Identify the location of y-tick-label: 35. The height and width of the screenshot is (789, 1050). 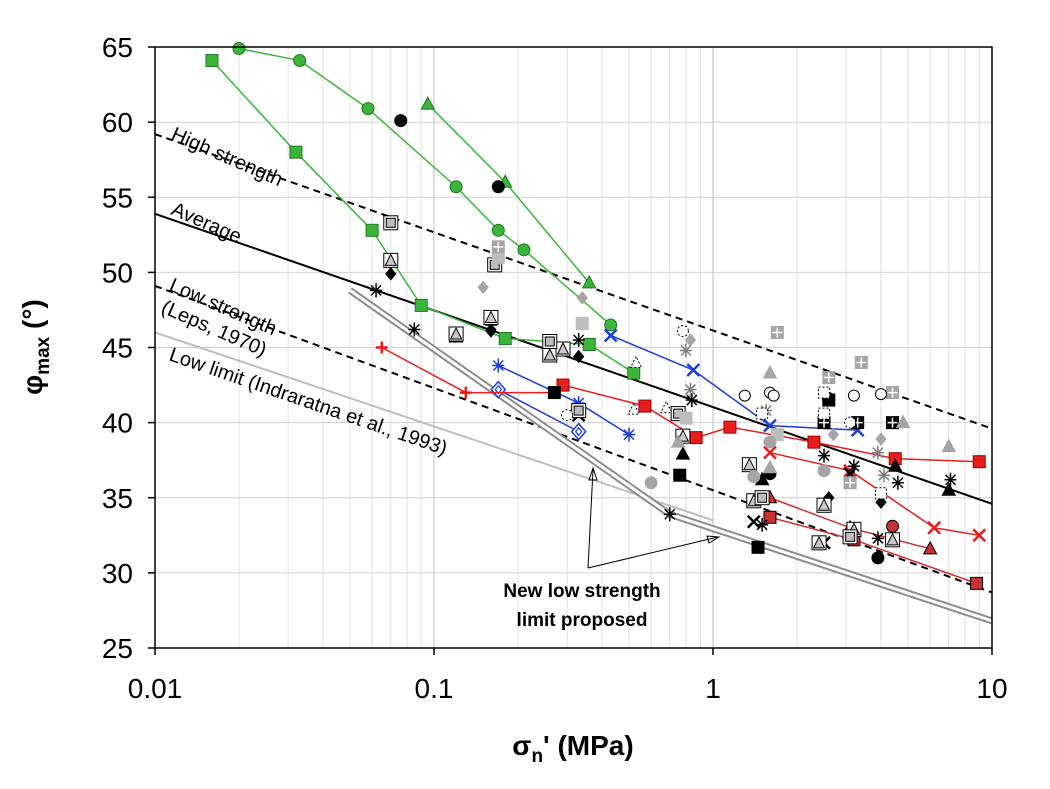
(117, 498).